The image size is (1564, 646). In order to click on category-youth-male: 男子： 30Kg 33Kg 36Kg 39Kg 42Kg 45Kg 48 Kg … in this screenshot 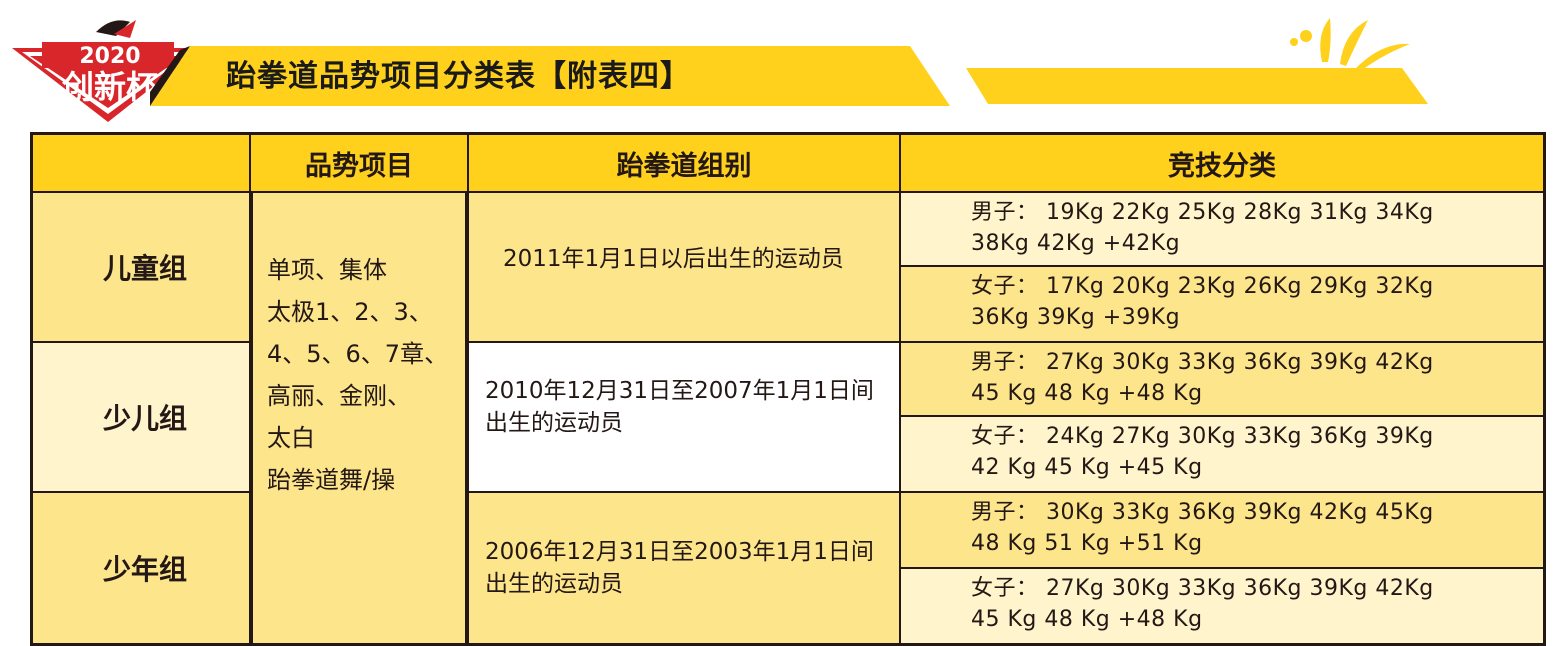, I will do `click(1222, 530)`.